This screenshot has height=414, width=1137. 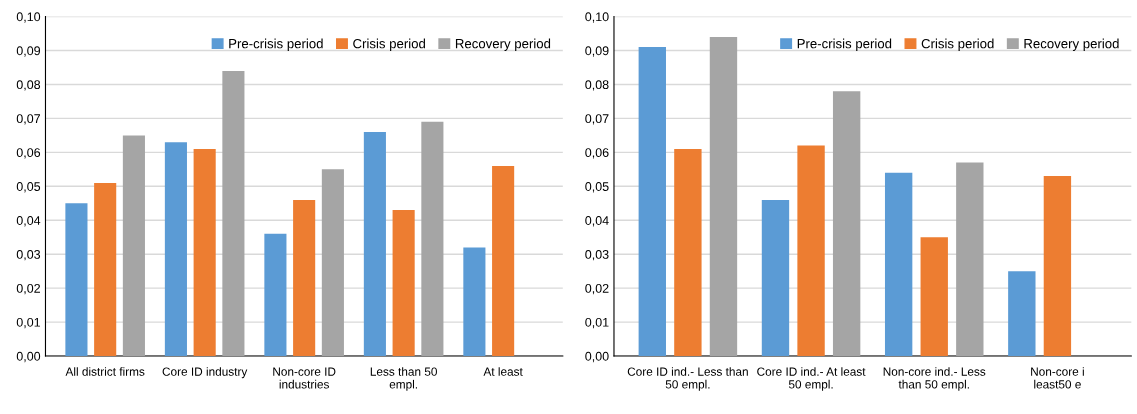 I want to click on x-tick-label: Core ID industry, so click(x=205, y=373).